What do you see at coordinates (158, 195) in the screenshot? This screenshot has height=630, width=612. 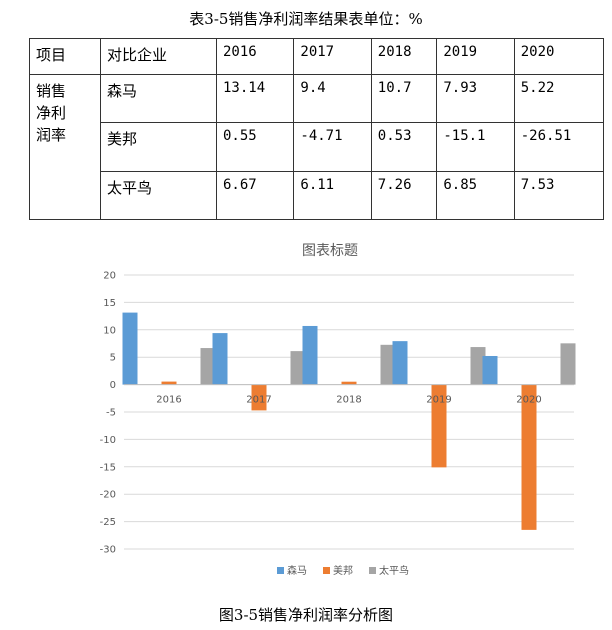 I see `company-cell: 太平鸟` at bounding box center [158, 195].